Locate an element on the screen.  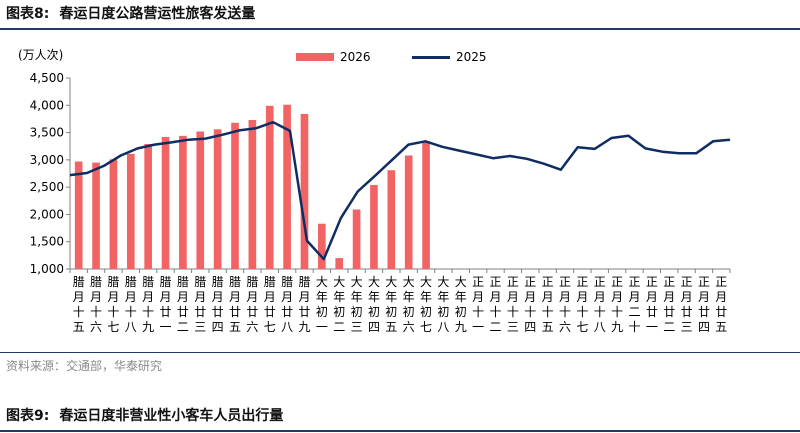
legend-swatch-bar is located at coordinates (315, 57).